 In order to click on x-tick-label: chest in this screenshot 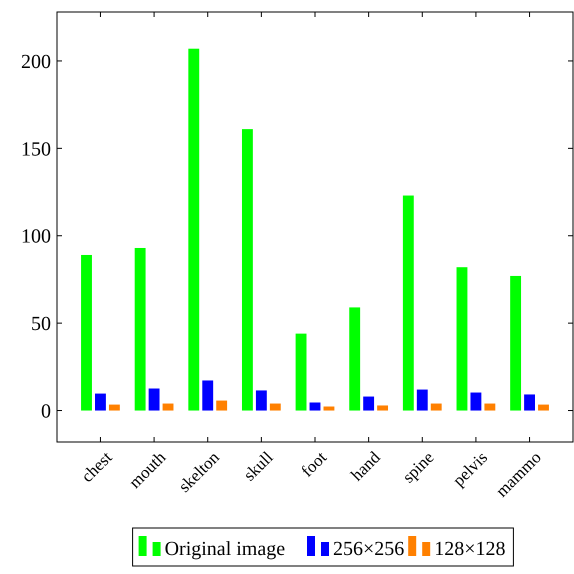, I will do `click(97, 467)`.